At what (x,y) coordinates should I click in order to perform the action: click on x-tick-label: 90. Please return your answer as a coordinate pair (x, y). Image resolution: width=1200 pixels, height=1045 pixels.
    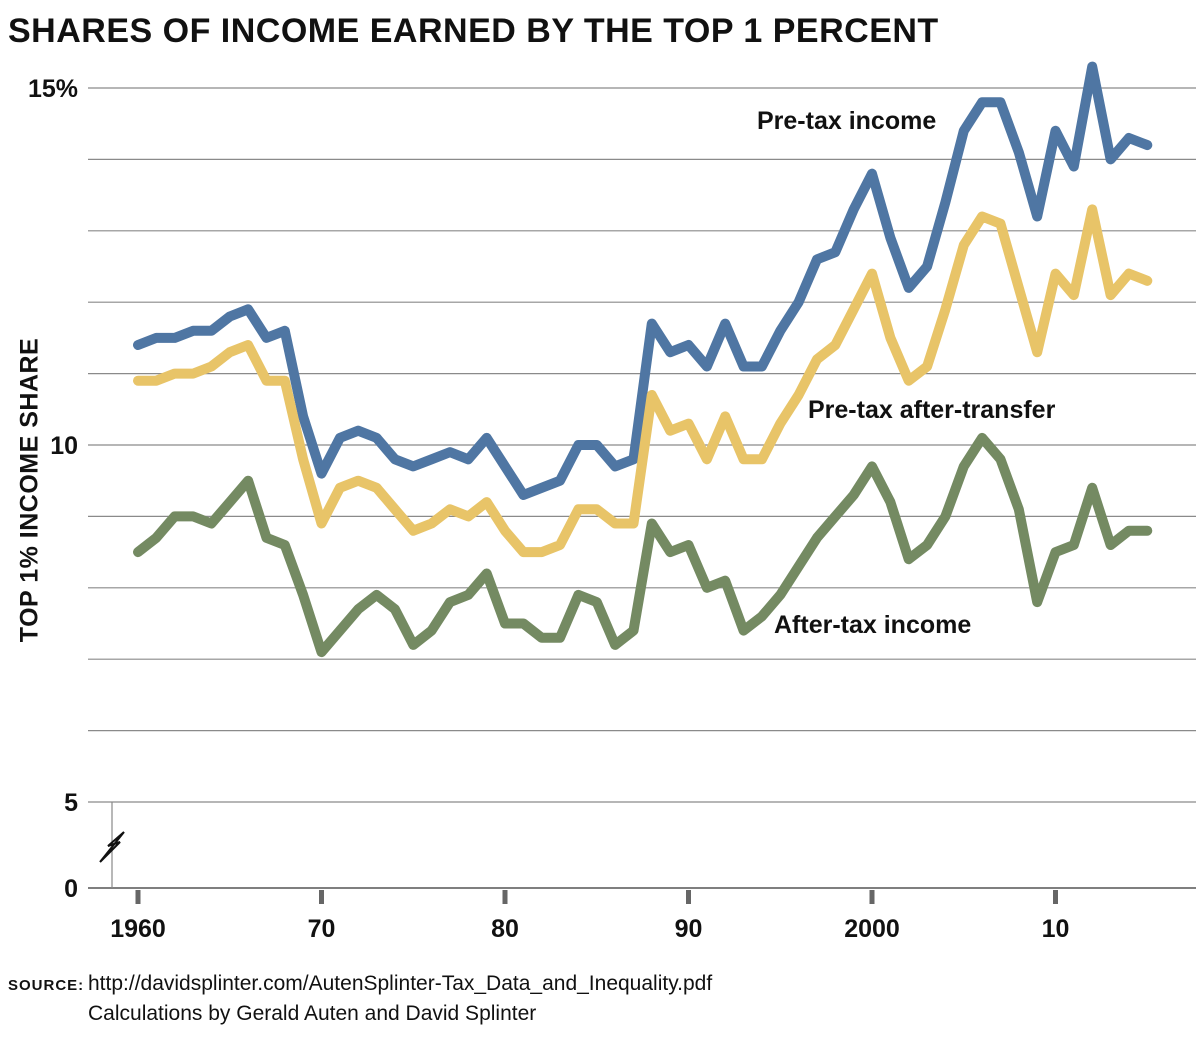
    Looking at the image, I should click on (689, 929).